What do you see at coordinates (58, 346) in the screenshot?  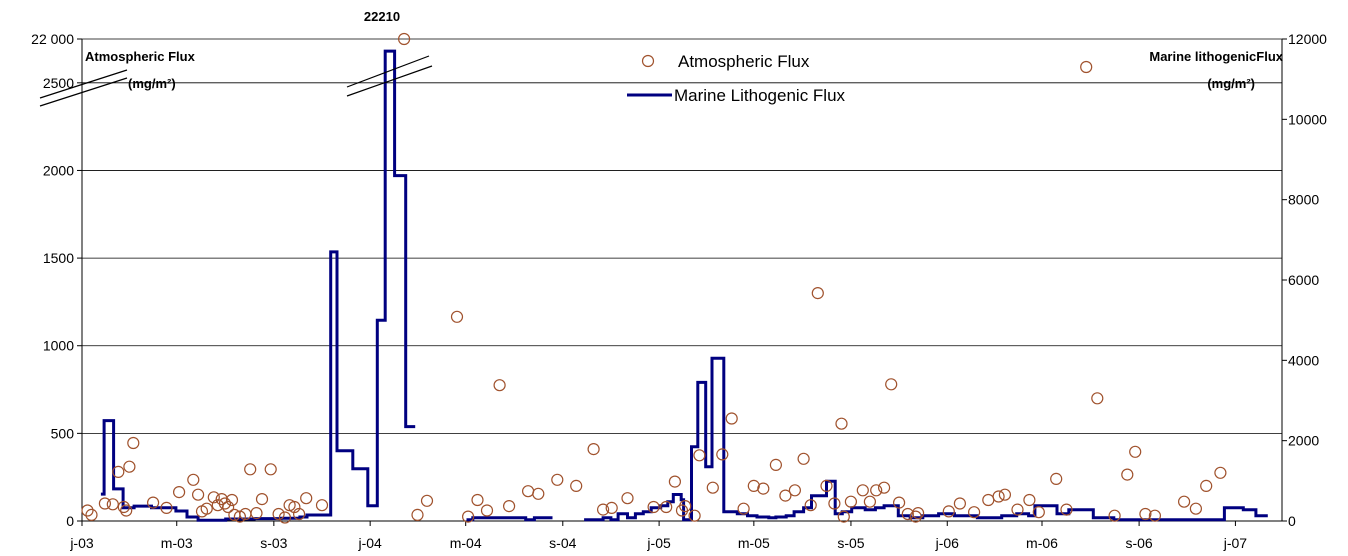 I see `left-tick-label: 1000` at bounding box center [58, 346].